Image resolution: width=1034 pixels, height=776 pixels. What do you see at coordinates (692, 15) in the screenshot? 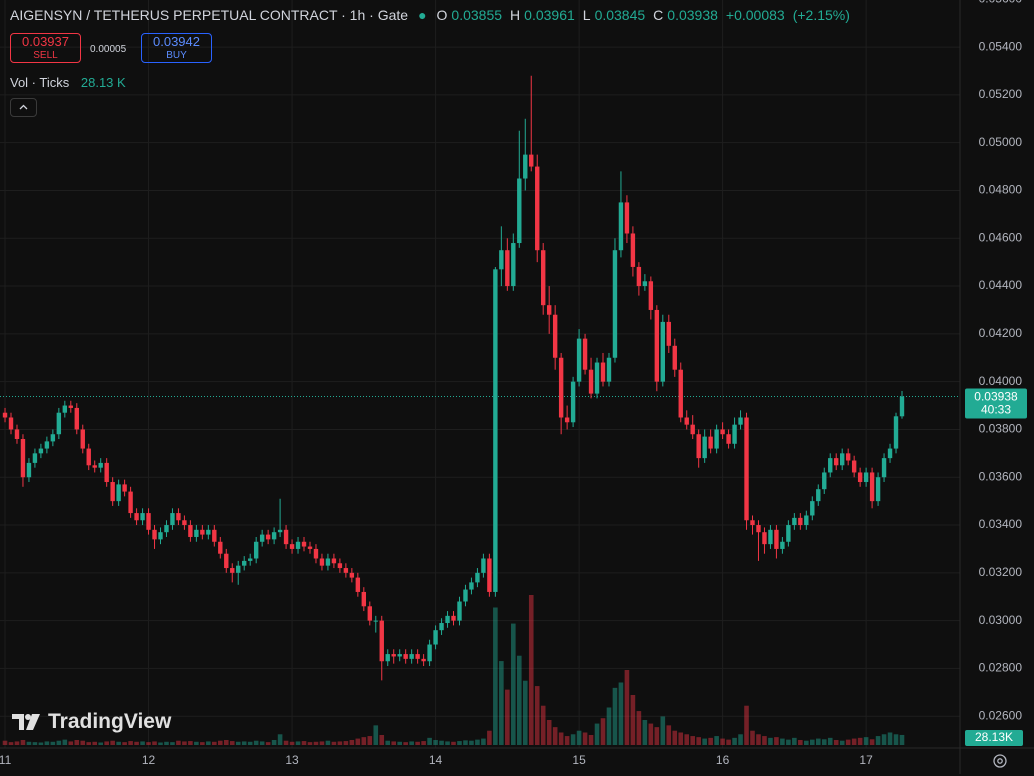
I see `ohlc-value: 0.03938` at bounding box center [692, 15].